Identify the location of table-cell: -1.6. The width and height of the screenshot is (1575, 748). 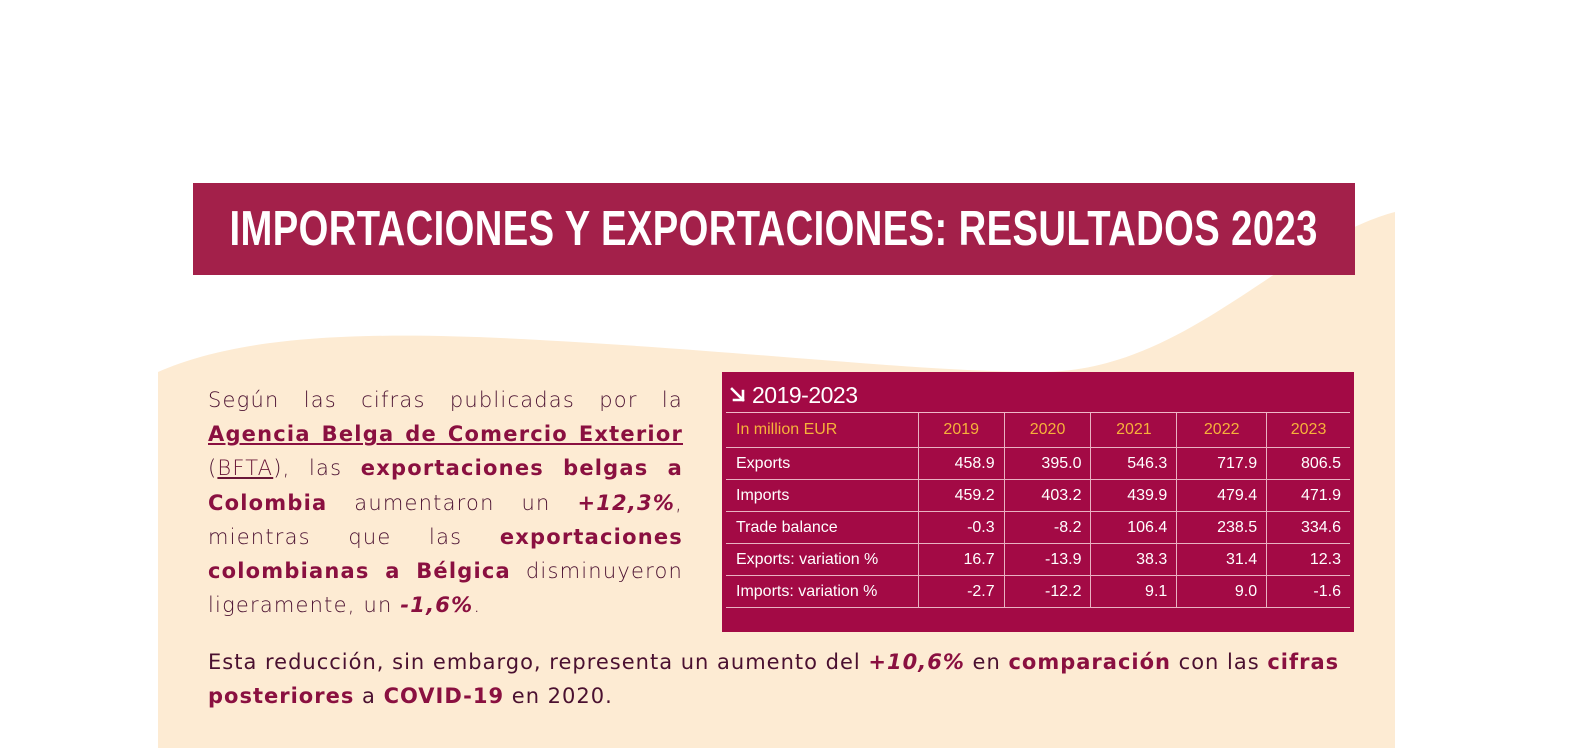
(1308, 591).